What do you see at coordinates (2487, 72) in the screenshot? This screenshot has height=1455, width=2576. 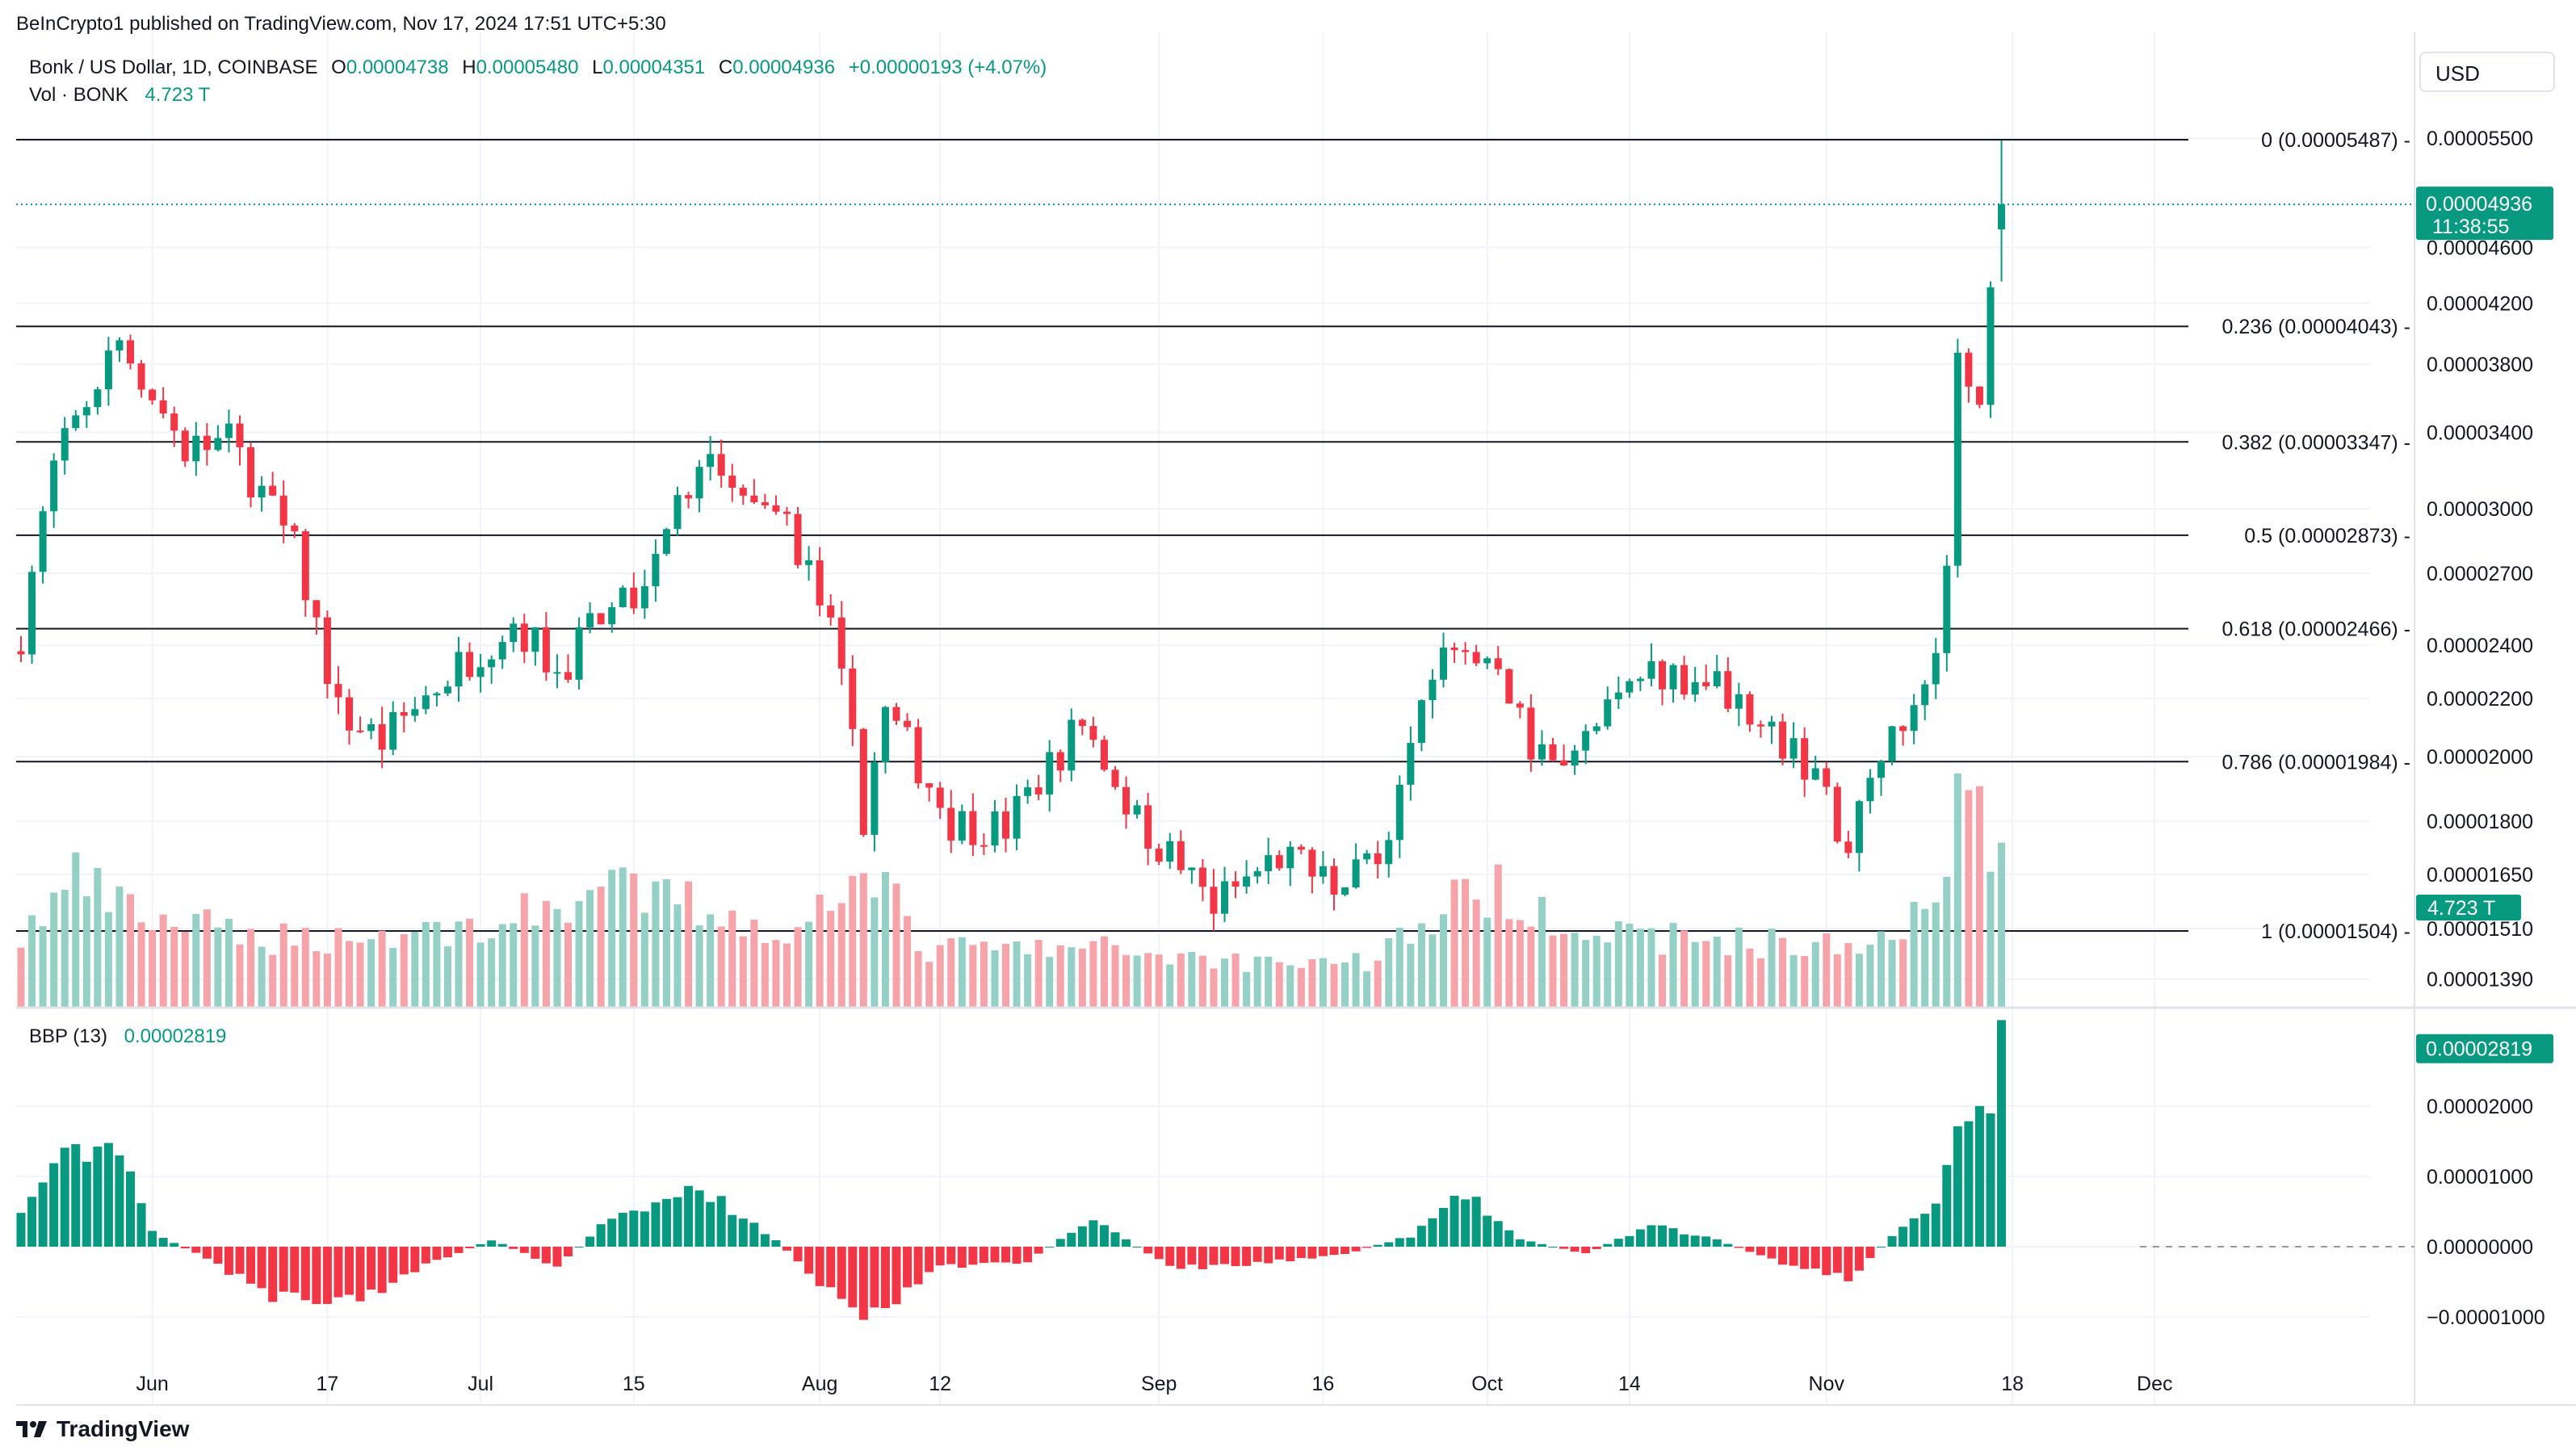 I see `currency-button: USD` at bounding box center [2487, 72].